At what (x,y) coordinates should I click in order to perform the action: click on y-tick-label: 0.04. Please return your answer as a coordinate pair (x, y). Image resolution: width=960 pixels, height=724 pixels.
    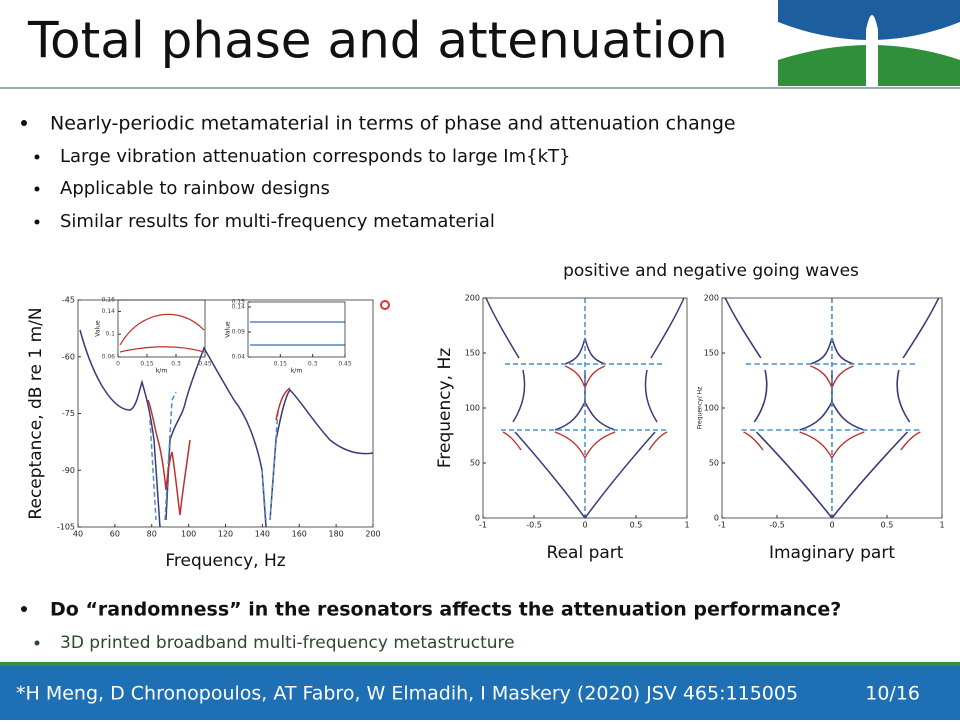
    Looking at the image, I should click on (239, 357).